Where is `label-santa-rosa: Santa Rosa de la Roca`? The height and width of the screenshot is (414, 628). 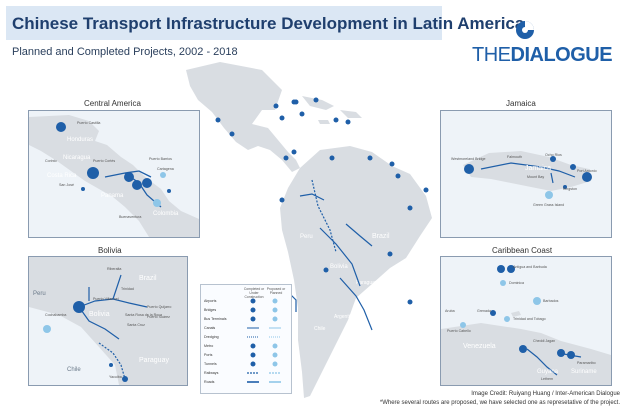 label-santa-rosa: Santa Rosa de la Roca is located at coordinates (143, 315).